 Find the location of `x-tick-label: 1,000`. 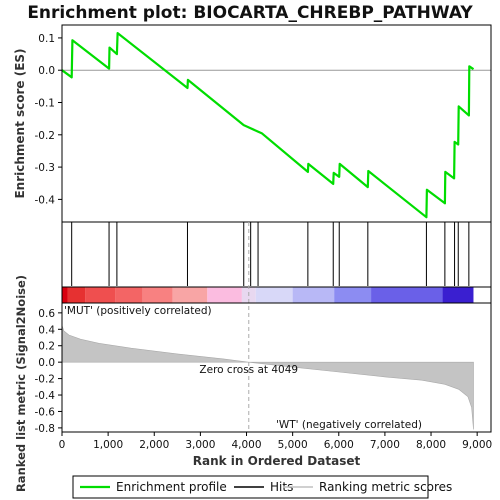

x-tick-label: 1,000 is located at coordinates (108, 445).